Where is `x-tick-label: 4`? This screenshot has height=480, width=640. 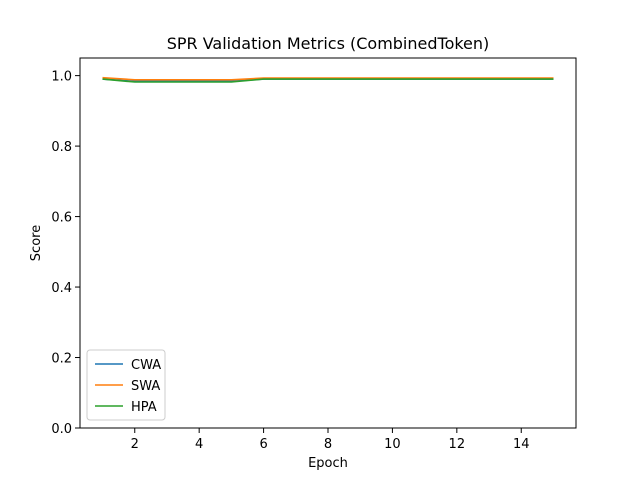
x-tick-label: 4 is located at coordinates (199, 444).